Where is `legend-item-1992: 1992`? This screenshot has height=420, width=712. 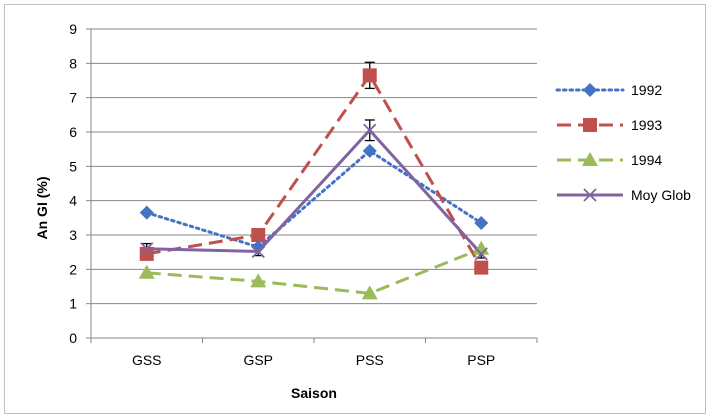
legend-item-1992: 1992 is located at coordinates (608, 90).